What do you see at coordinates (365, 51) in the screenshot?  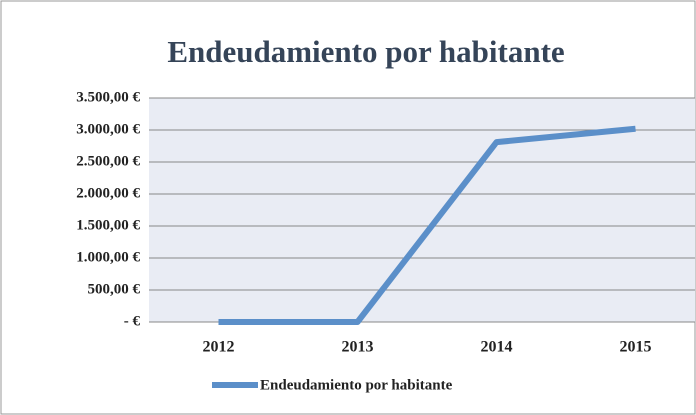 I see `chart-title: Endeudamiento por habitante` at bounding box center [365, 51].